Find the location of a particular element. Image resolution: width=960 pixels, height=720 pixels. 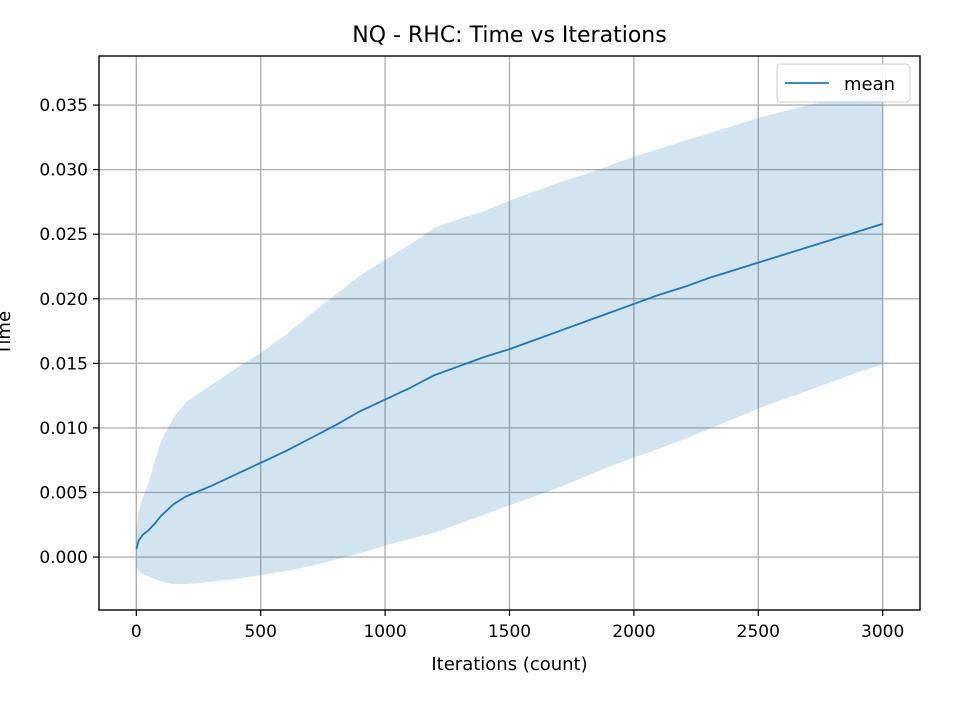

x-tick-label: 2500 is located at coordinates (758, 632).